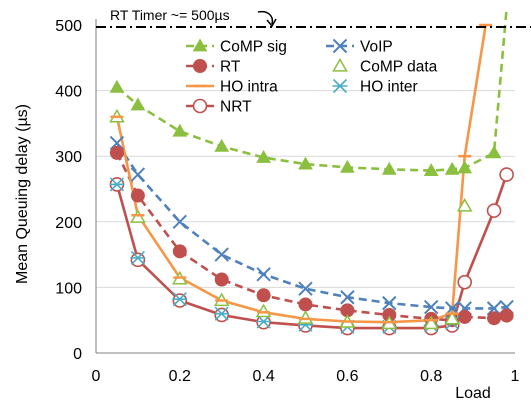 The image size is (531, 403). I want to click on legend-item: HO inter, so click(375, 87).